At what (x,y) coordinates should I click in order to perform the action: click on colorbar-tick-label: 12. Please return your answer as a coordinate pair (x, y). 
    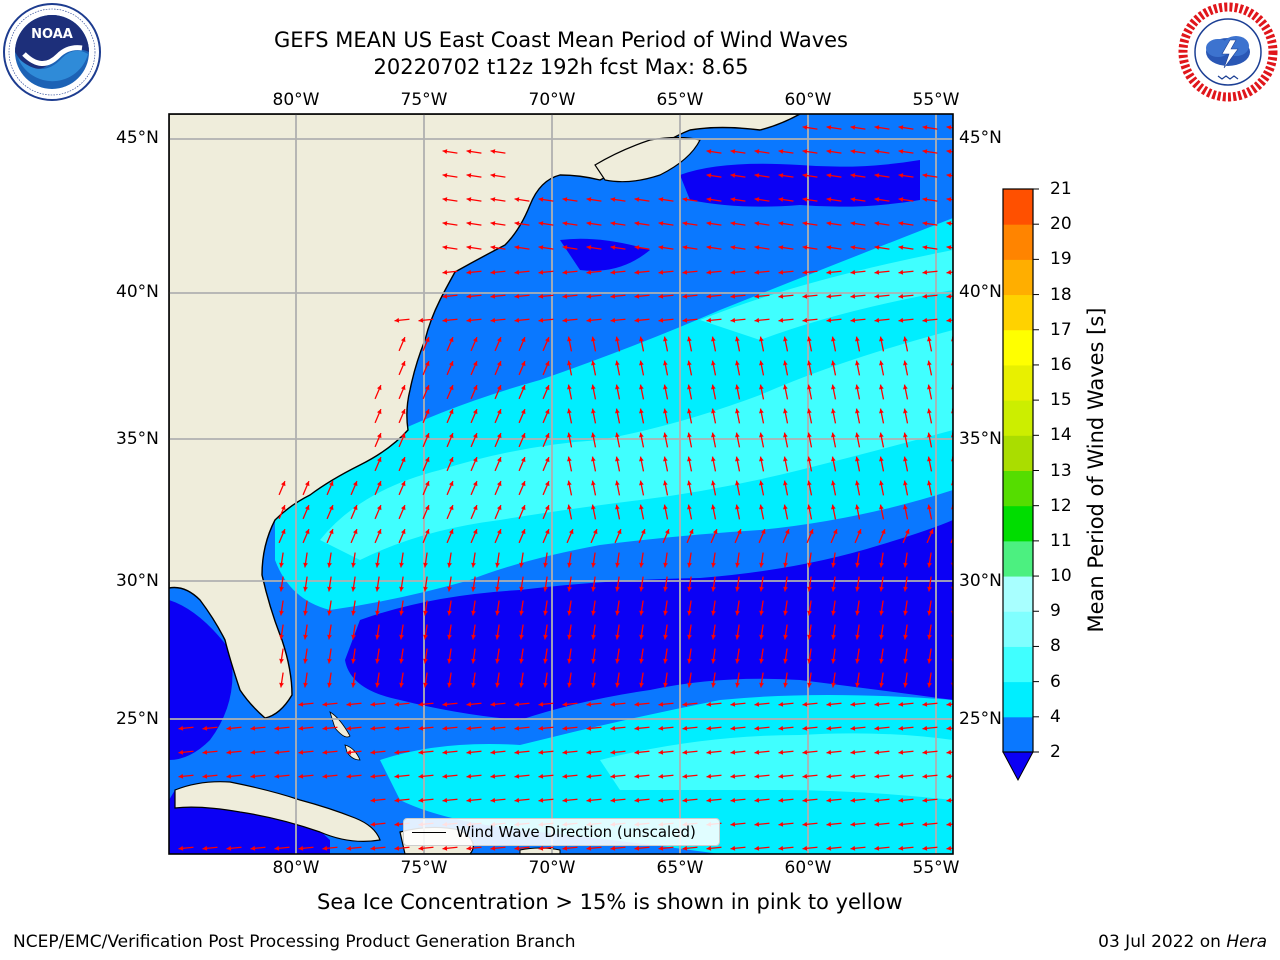
    Looking at the image, I should click on (1061, 505).